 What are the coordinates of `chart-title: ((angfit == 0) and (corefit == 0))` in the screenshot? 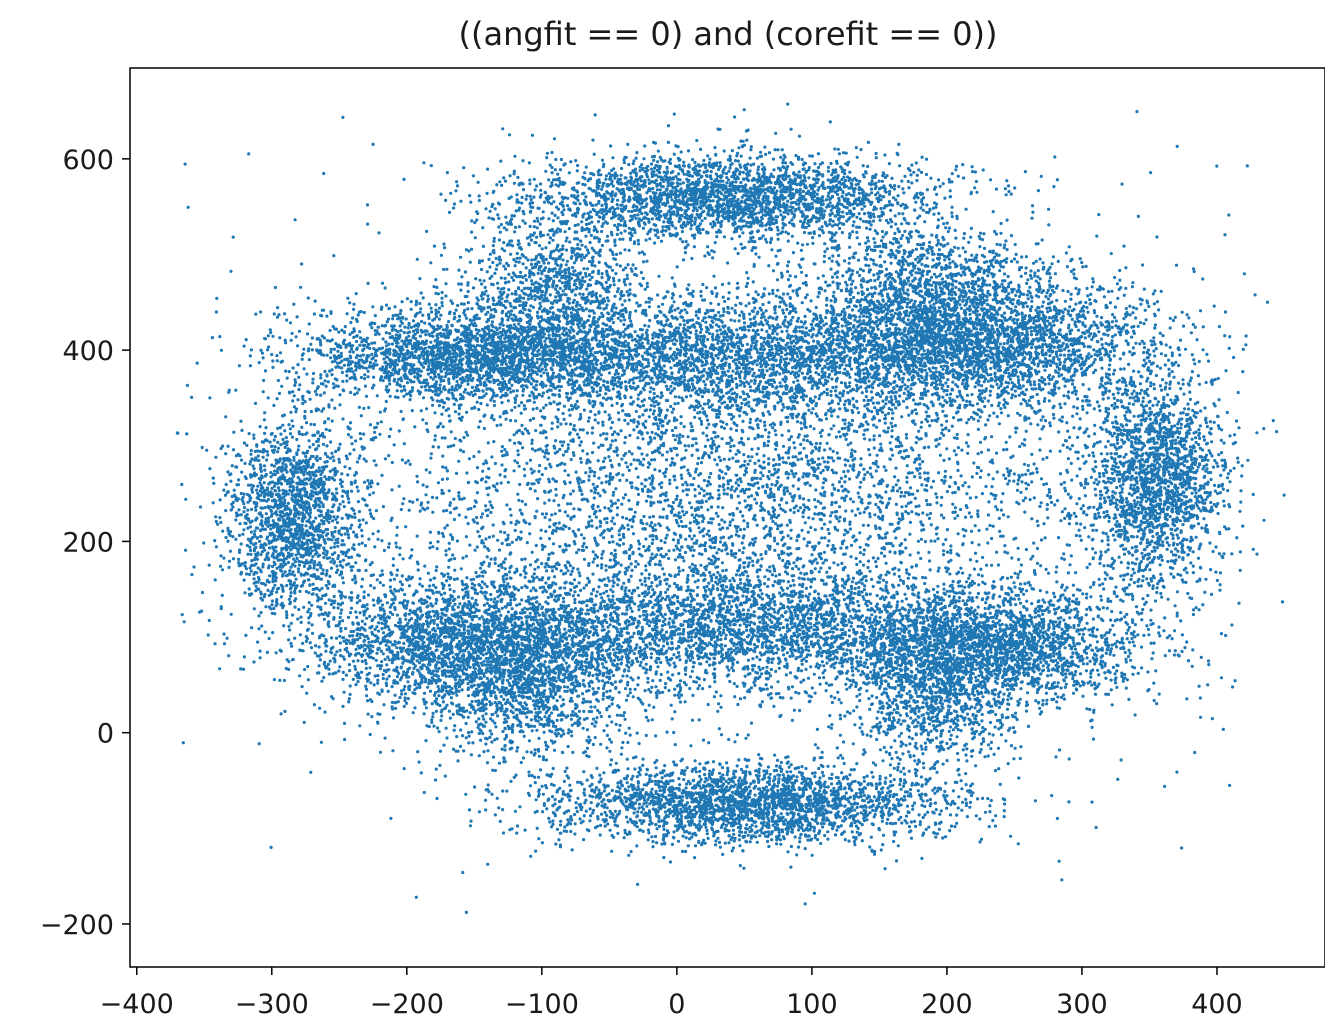 It's located at (727, 34).